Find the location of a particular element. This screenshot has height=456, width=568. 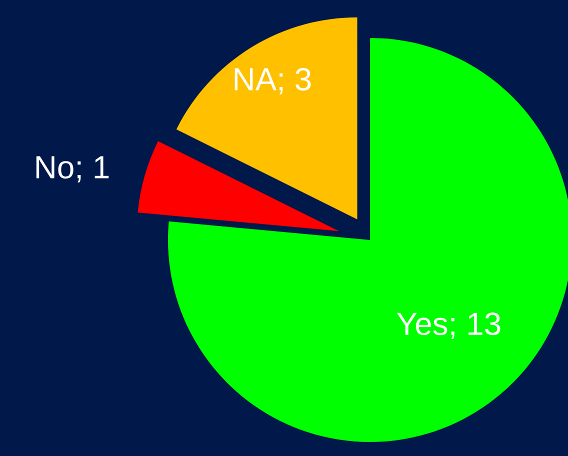

slice-label: No; 1 is located at coordinates (72, 169).